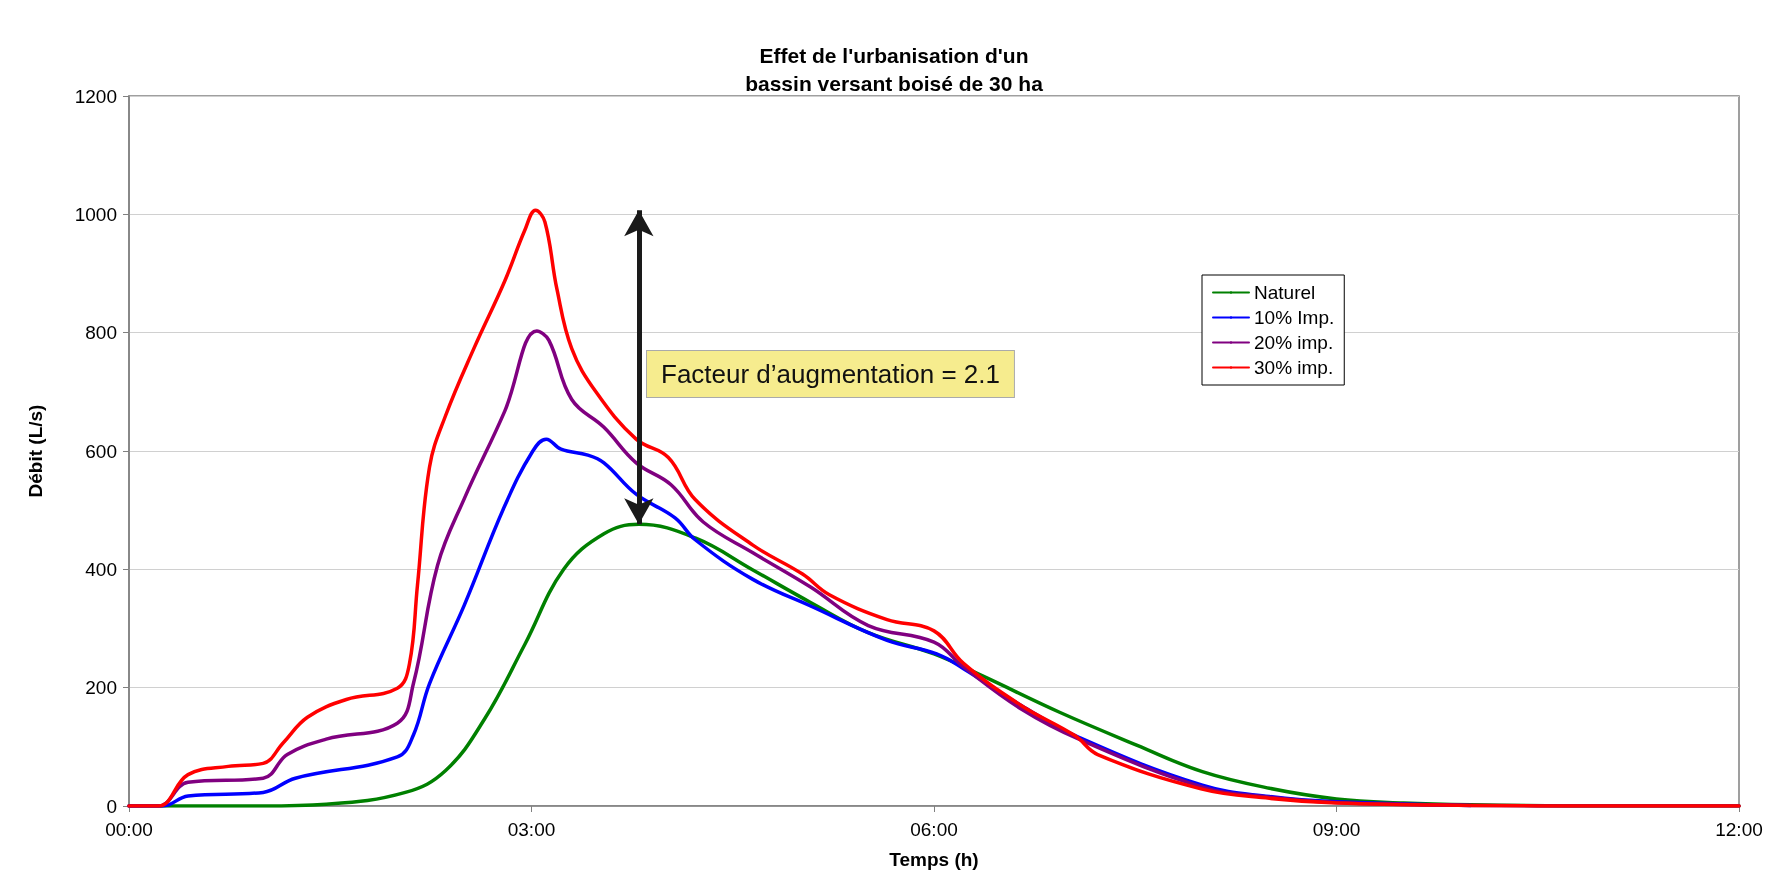 The height and width of the screenshot is (882, 1788). What do you see at coordinates (129, 829) in the screenshot?
I see `x-tick-label: 00:00` at bounding box center [129, 829].